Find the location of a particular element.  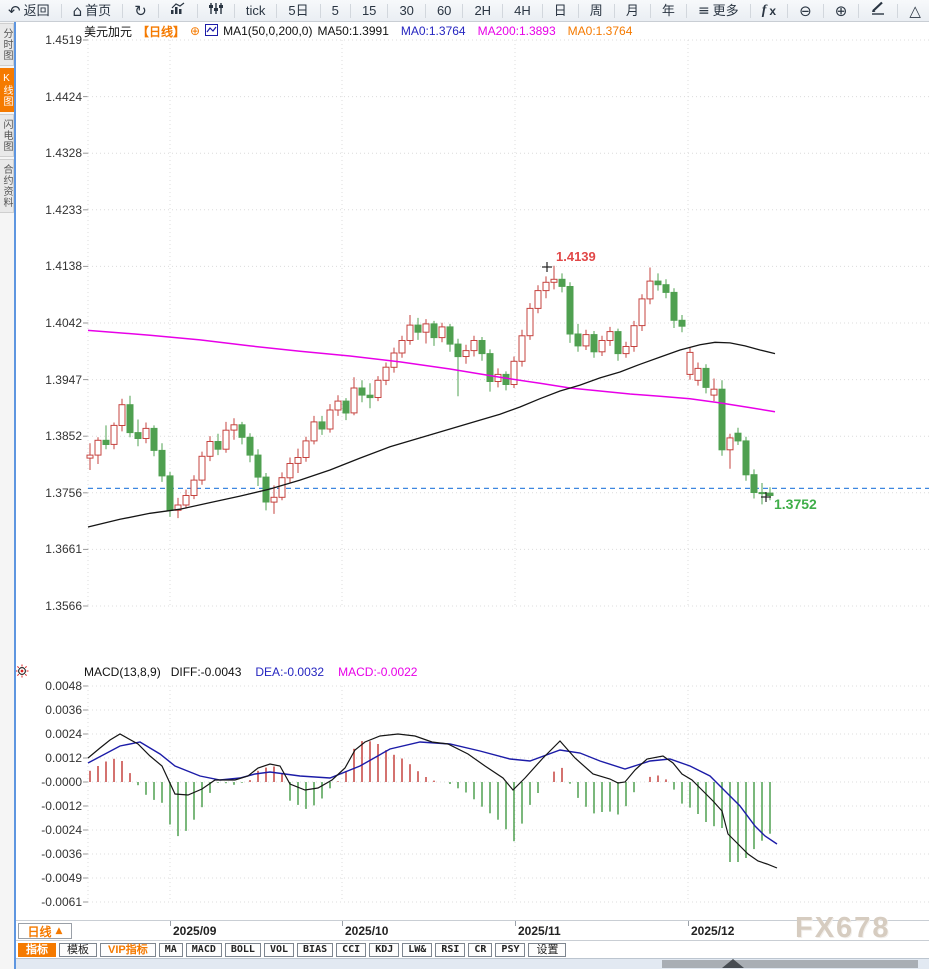

sidebar-tab-分时图: 分时图 is located at coordinates (7, 44).